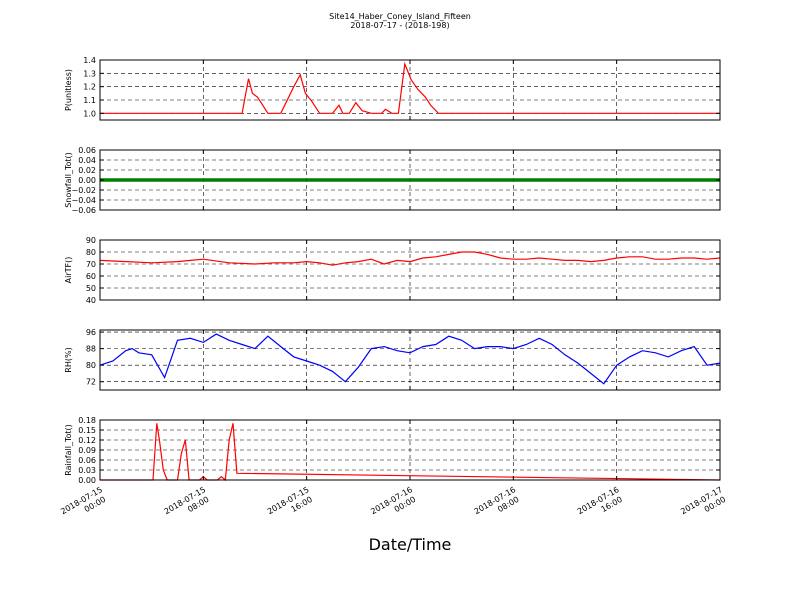 This screenshot has height=604, width=800. What do you see at coordinates (68, 270) in the screenshot?
I see `y-axis-label-2: AirTF()` at bounding box center [68, 270].